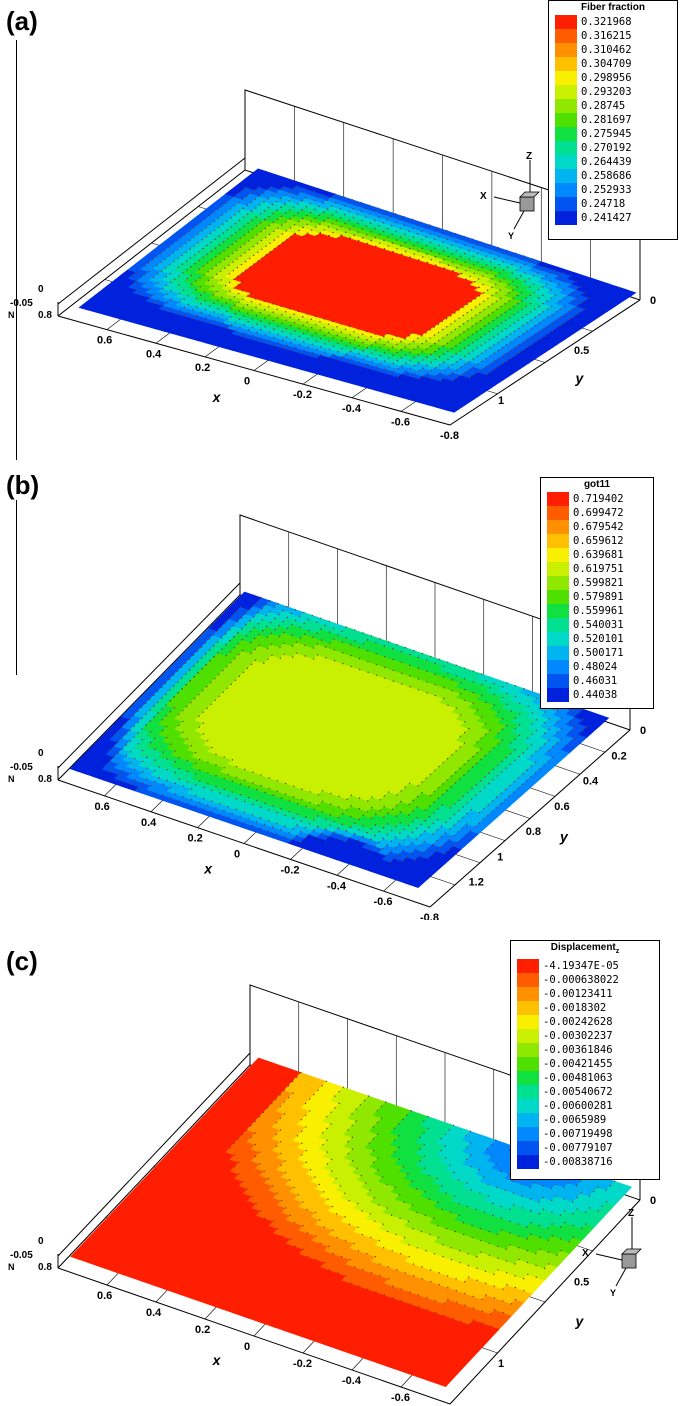 The height and width of the screenshot is (1406, 685). I want to click on x-tick-label: 0.4, so click(154, 354).